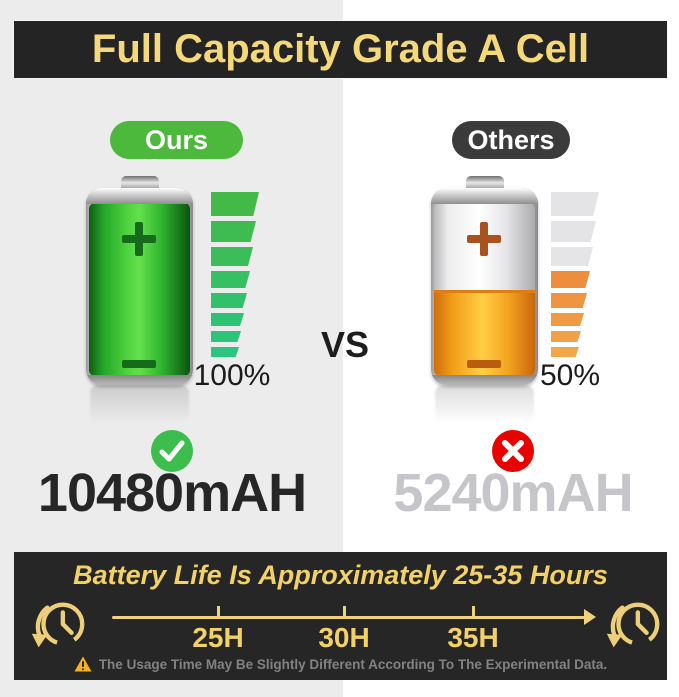 The width and height of the screenshot is (679, 697). I want to click on capacity-bars-others, so click(575, 277).